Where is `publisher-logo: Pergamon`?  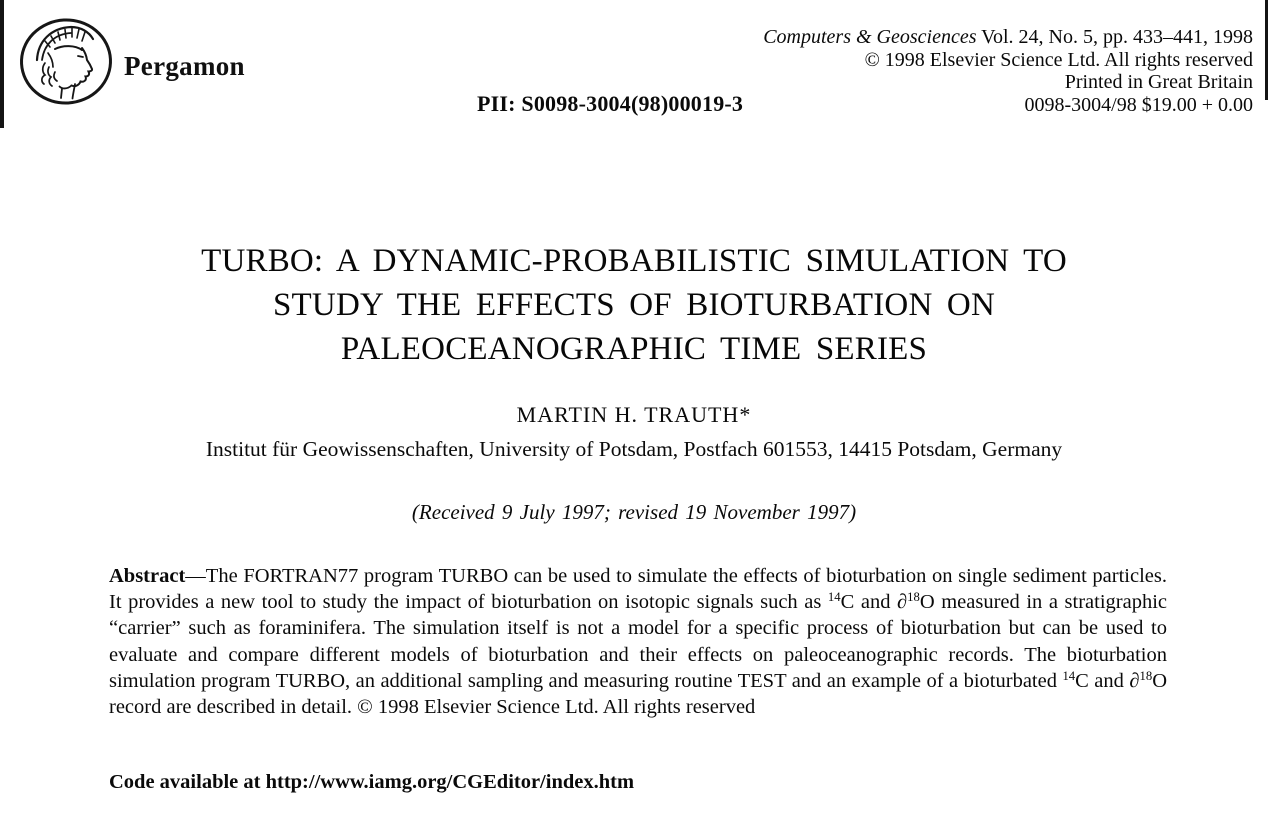
publisher-logo: Pergamon is located at coordinates (140, 65).